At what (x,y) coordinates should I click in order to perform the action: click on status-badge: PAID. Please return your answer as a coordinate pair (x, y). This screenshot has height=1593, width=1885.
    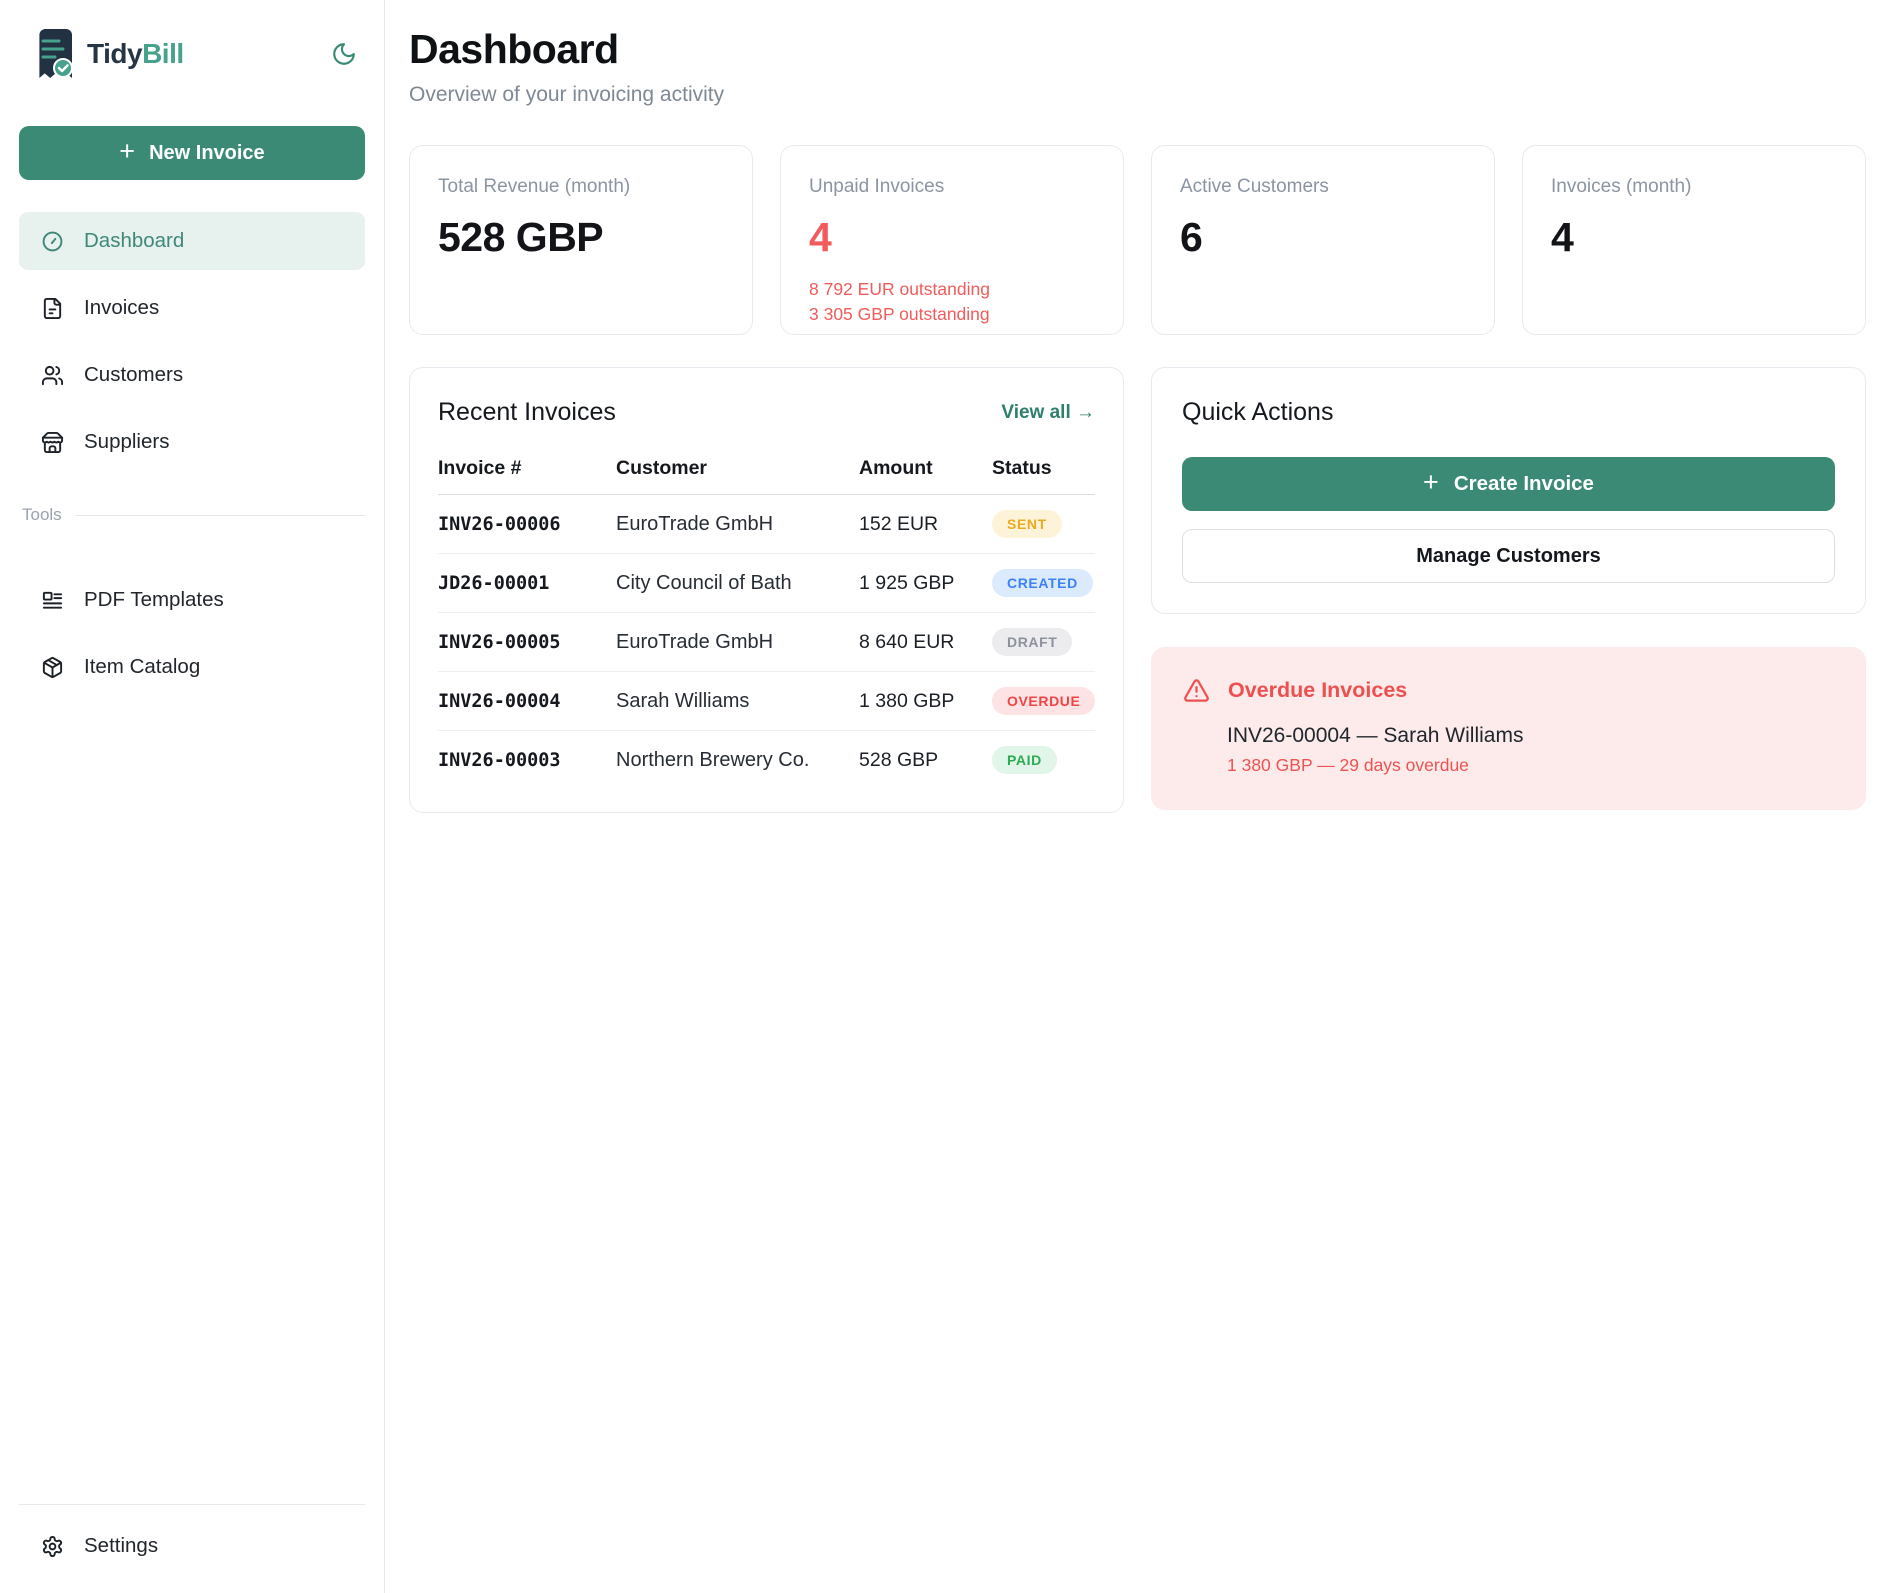
    Looking at the image, I should click on (1024, 760).